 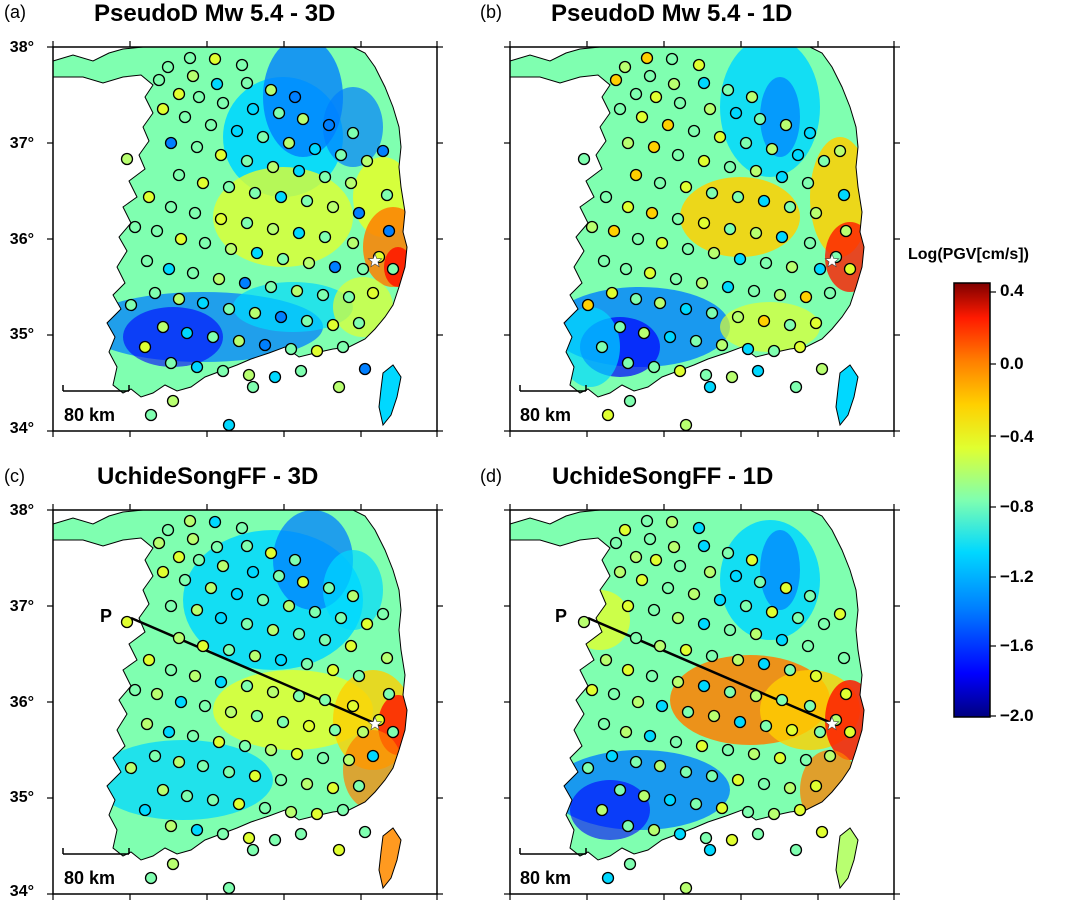 I want to click on profile-label-c: P, so click(x=106, y=616).